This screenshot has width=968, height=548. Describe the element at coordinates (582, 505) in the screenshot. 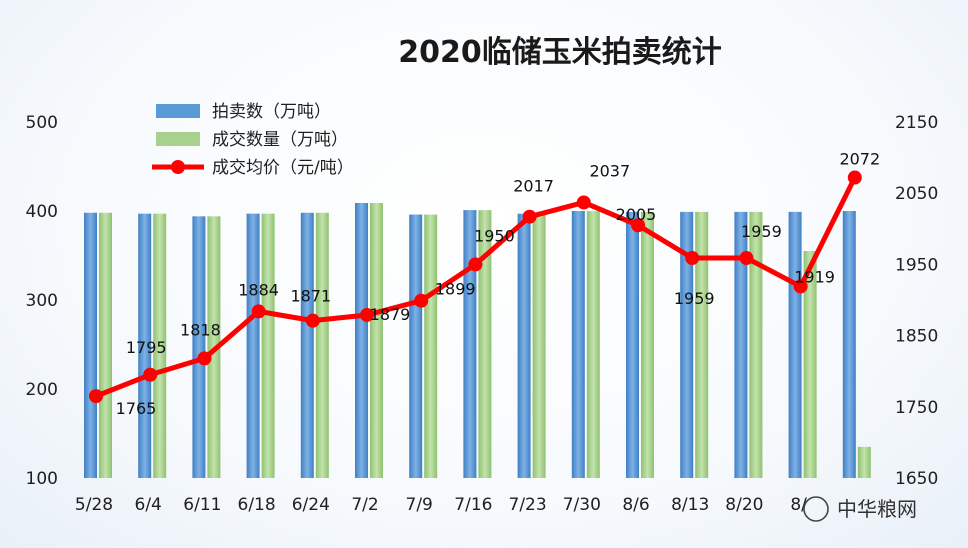

I see `x-label-9: 7/30` at that location.